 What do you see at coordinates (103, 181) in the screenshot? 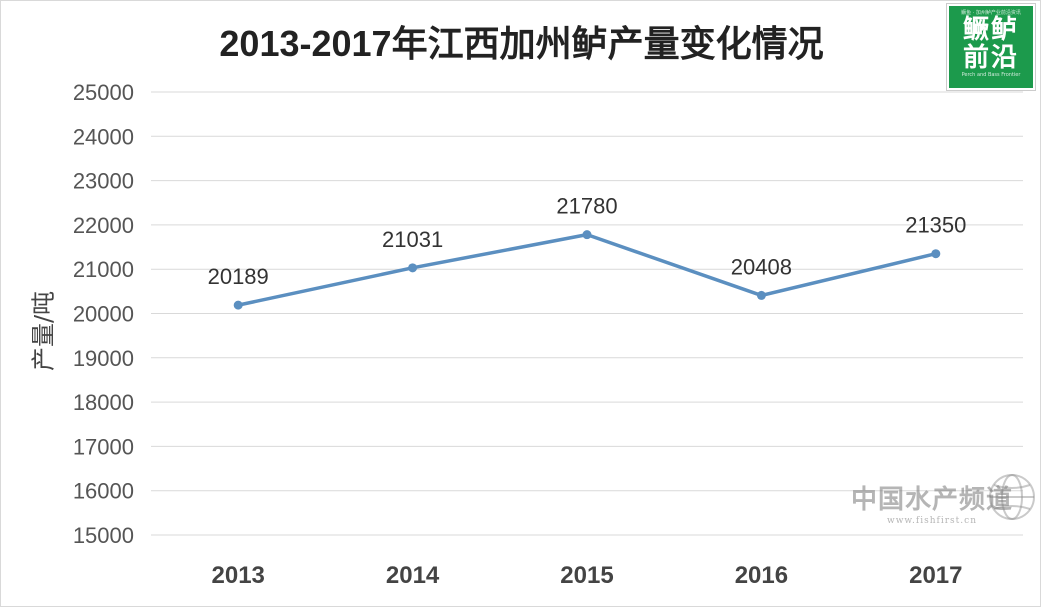
I see `y-tick-label: 23000` at bounding box center [103, 181].